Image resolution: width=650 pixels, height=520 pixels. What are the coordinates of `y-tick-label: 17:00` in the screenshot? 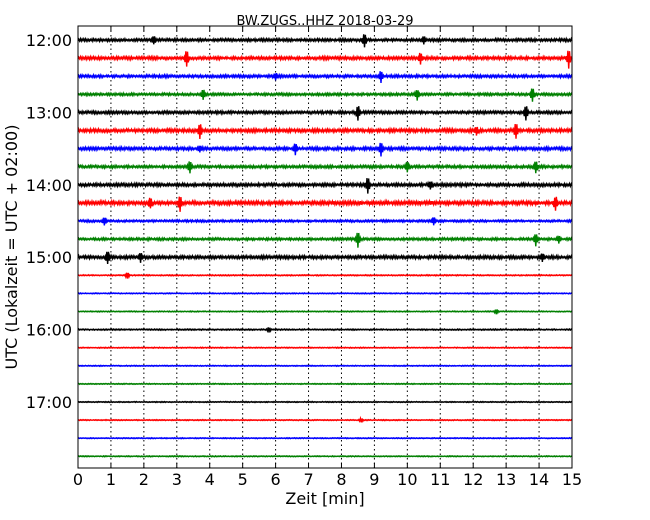 It's located at (49, 402).